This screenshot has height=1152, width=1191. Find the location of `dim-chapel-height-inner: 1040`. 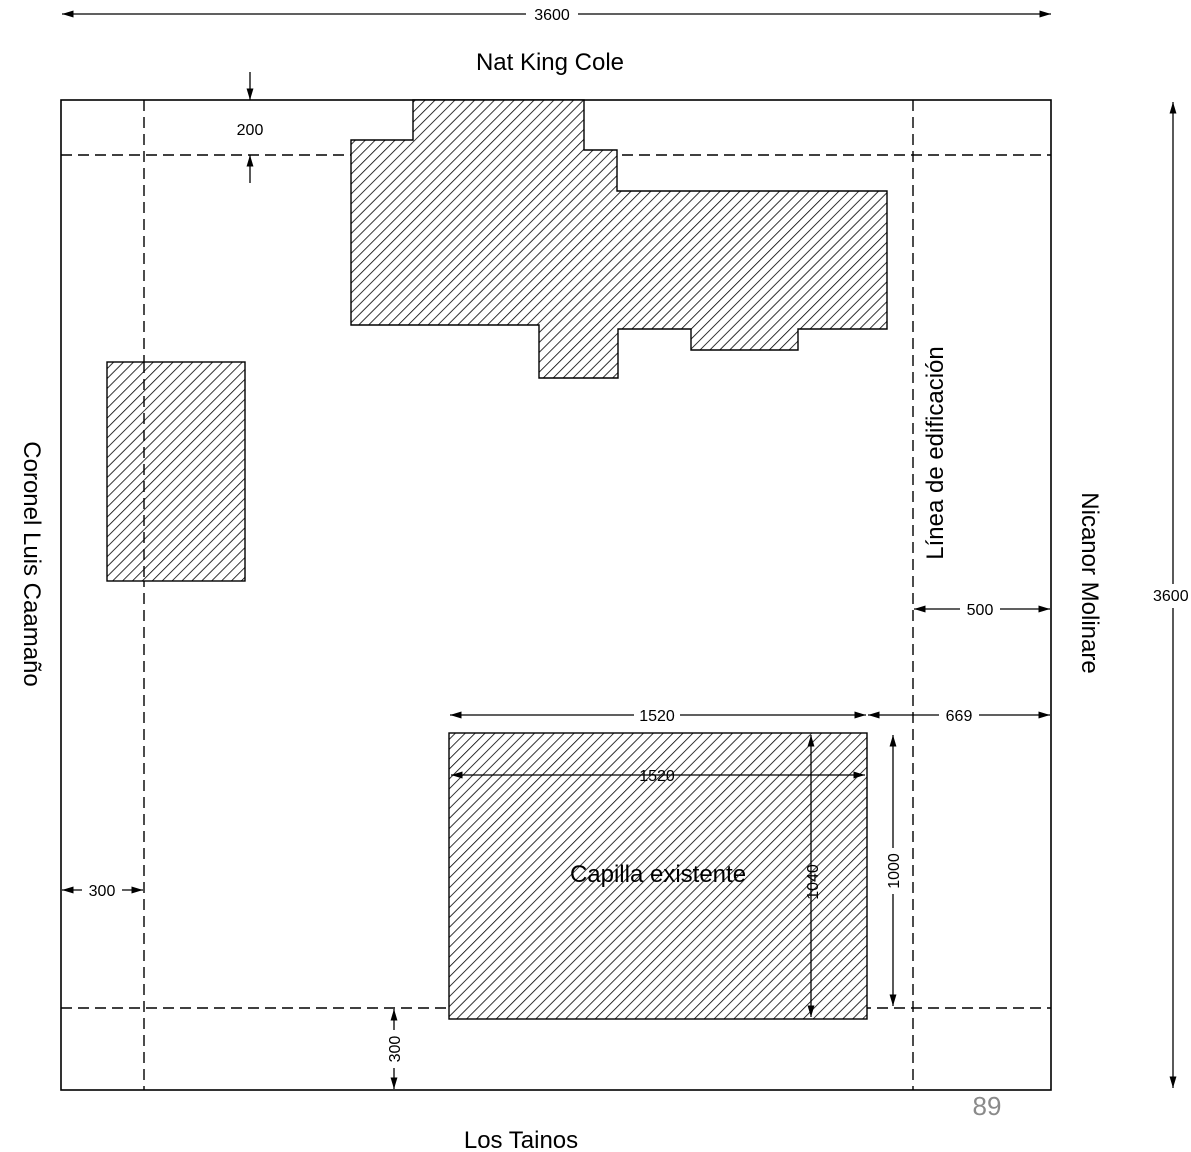

dim-chapel-height-inner: 1040 is located at coordinates (813, 882).